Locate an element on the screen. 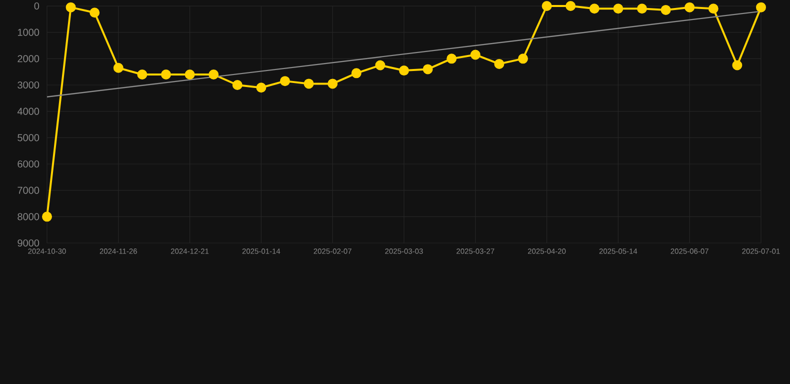 This screenshot has width=790, height=384. y-tick-label: 0 is located at coordinates (37, 6).